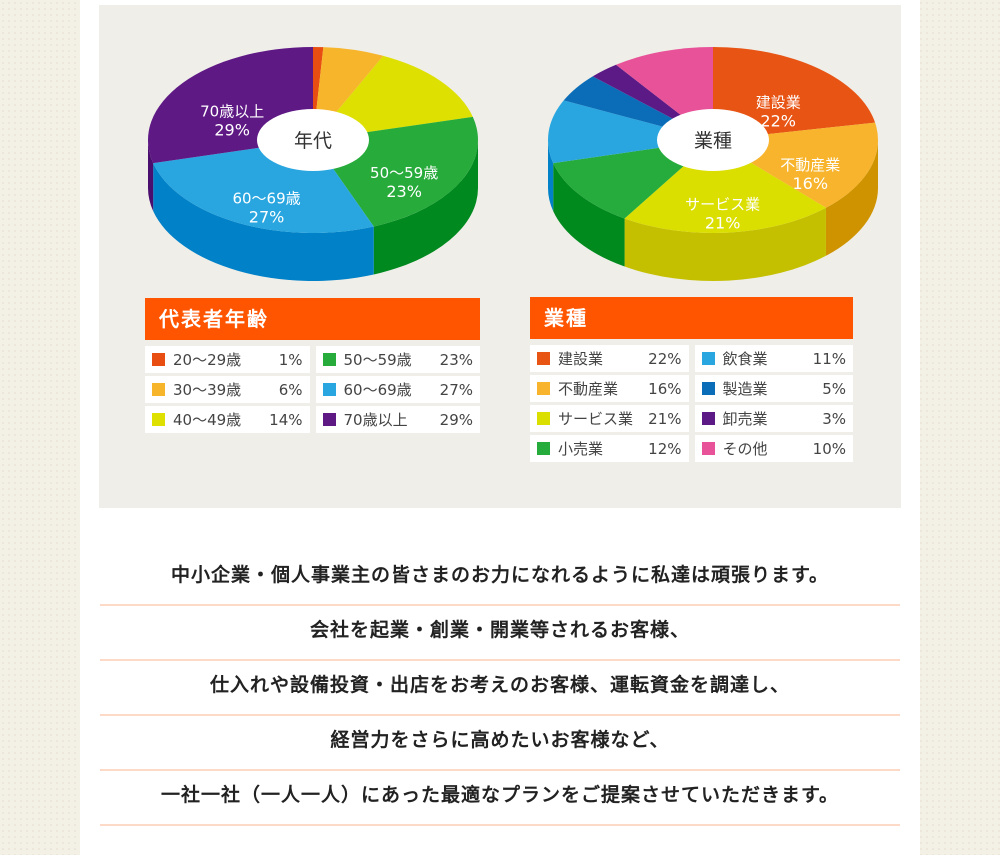  Describe the element at coordinates (665, 388) in the screenshot. I see `legend-value: 16%` at that location.